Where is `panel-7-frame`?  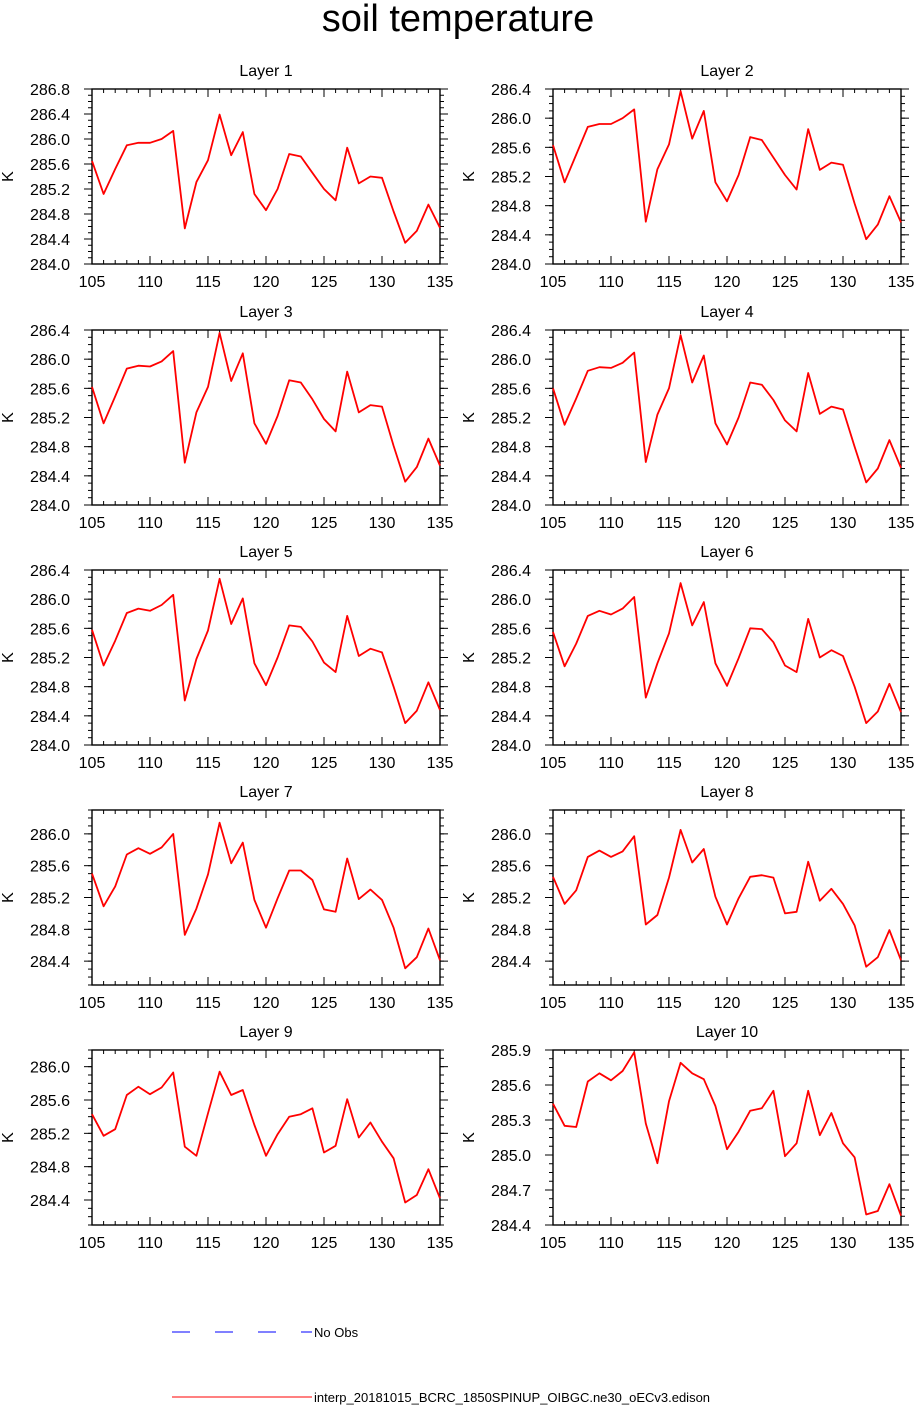
panel-7-frame is located at coordinates (266, 897).